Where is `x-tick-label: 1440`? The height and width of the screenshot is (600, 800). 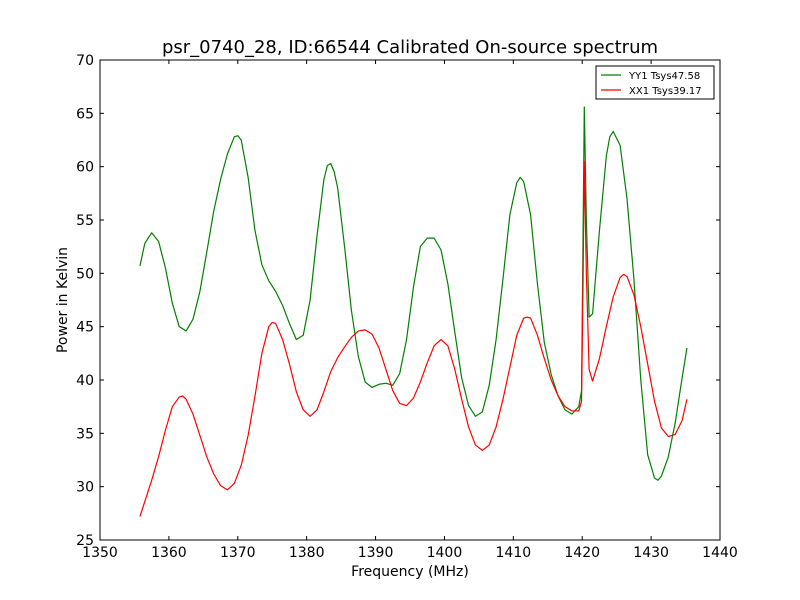
x-tick-label: 1440 is located at coordinates (720, 553).